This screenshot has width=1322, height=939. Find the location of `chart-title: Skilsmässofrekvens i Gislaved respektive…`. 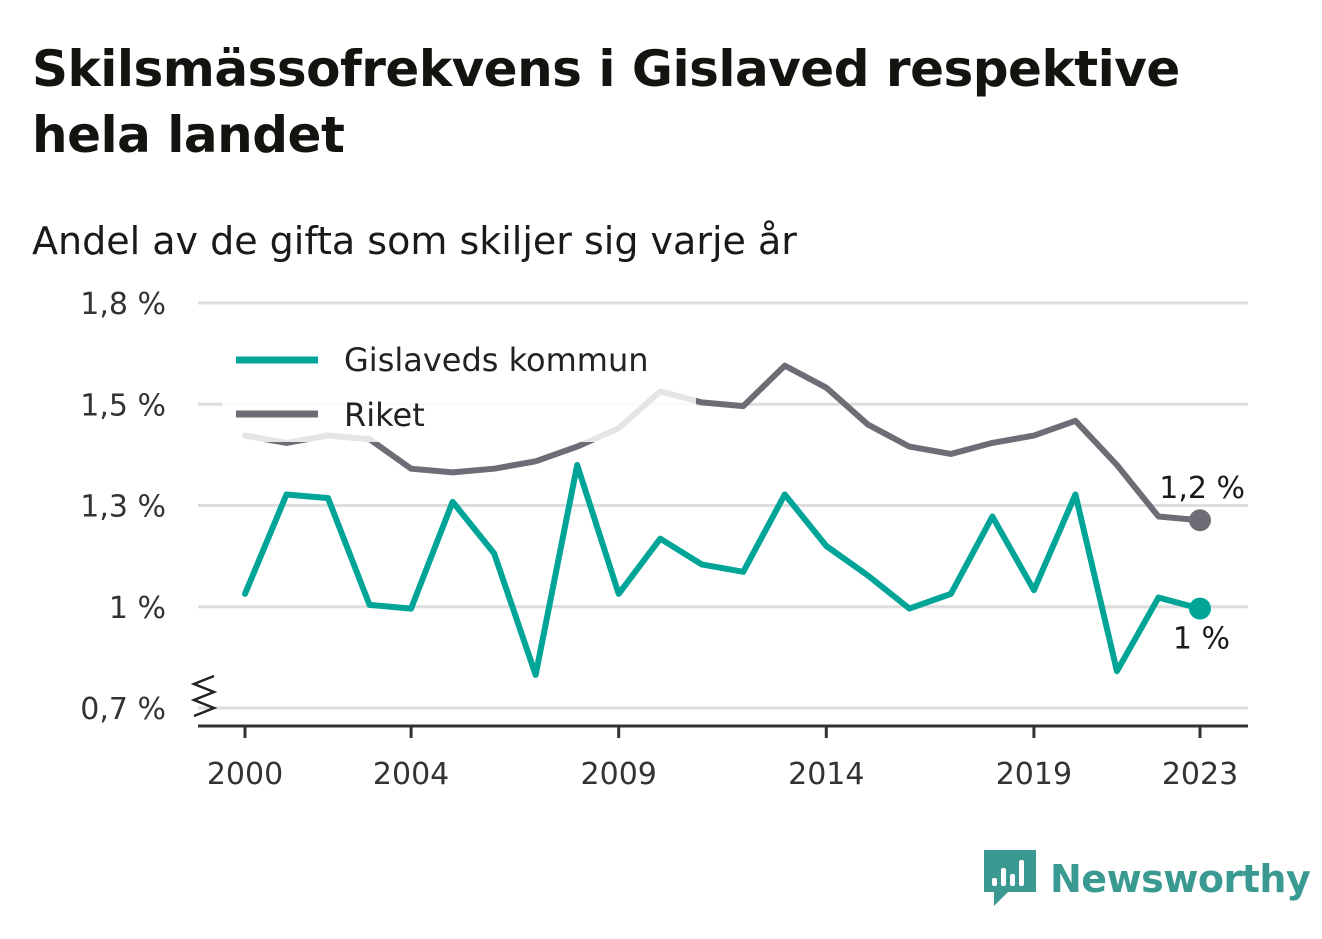

chart-title: Skilsmässofrekvens i Gislaved respektive… is located at coordinates (606, 102).